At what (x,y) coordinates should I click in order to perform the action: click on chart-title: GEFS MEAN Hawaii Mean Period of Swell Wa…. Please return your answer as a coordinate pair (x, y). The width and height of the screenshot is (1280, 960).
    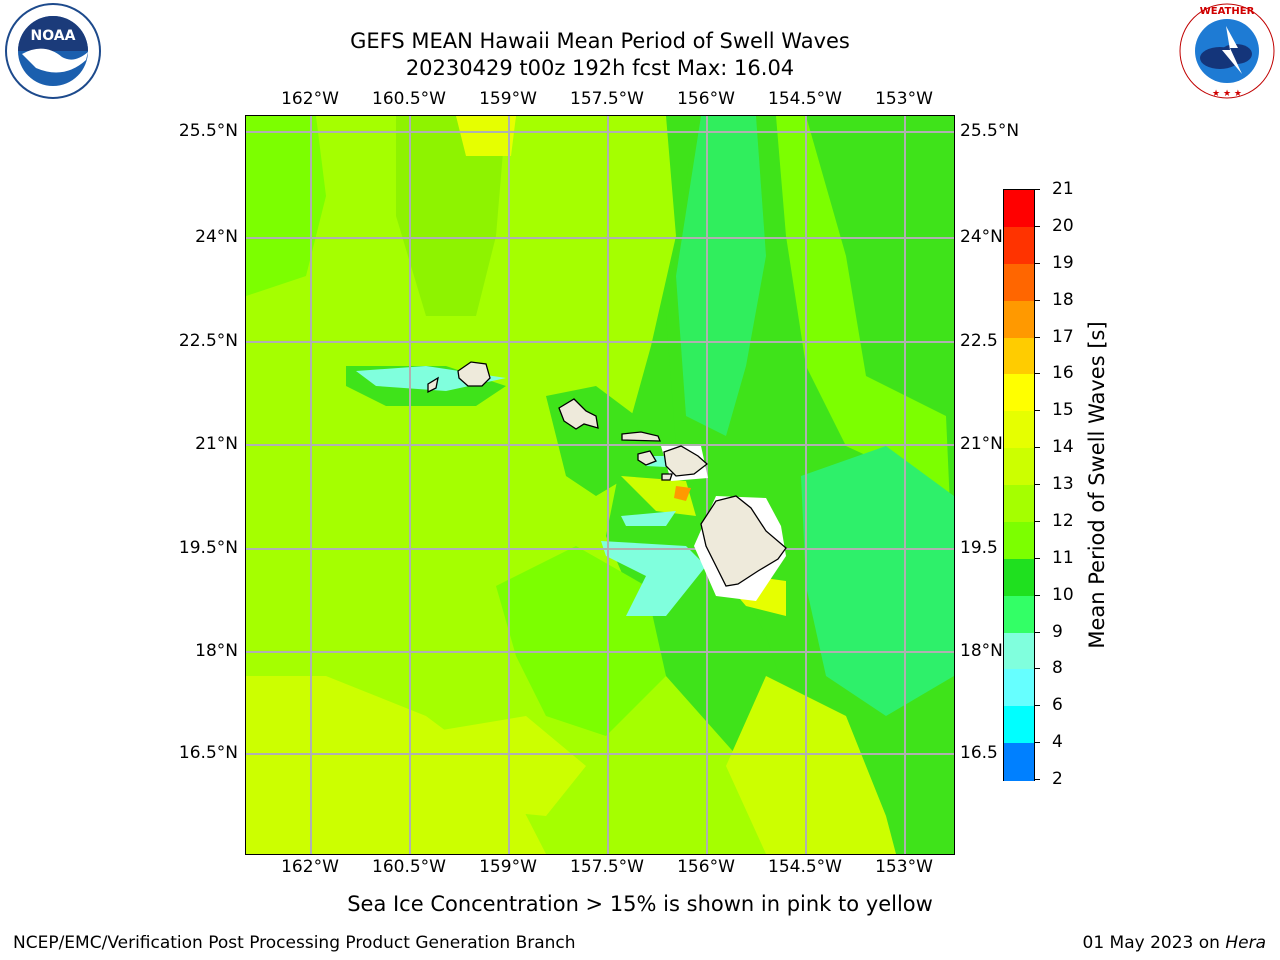
    Looking at the image, I should click on (600, 41).